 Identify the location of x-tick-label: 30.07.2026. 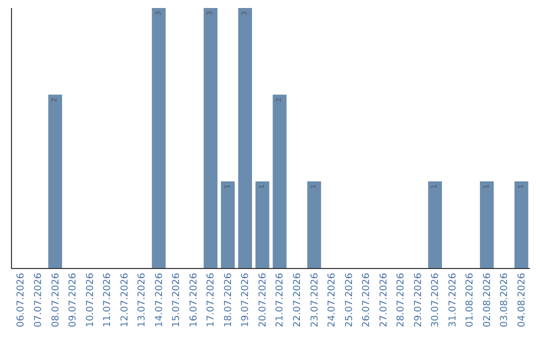
(436, 300).